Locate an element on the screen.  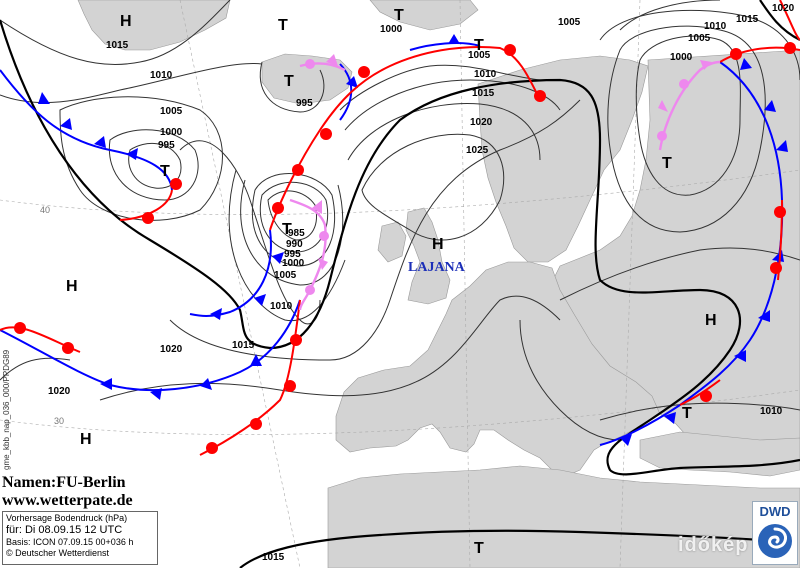
credit-website: www.wetterpate.de is located at coordinates (67, 500).